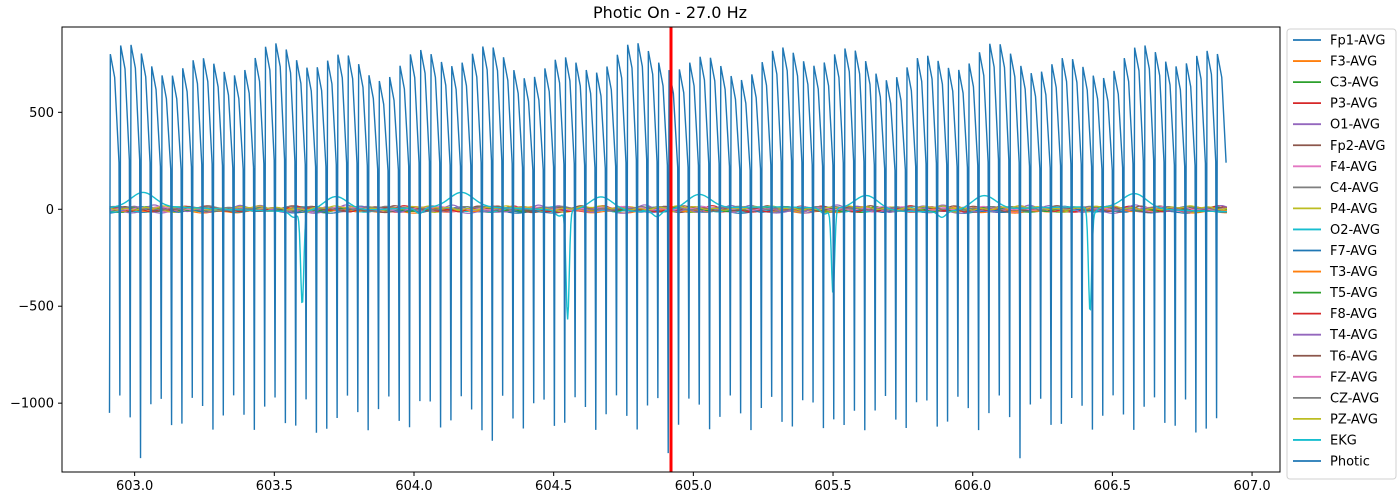  I want to click on y-tick-label: 500, so click(41, 113).